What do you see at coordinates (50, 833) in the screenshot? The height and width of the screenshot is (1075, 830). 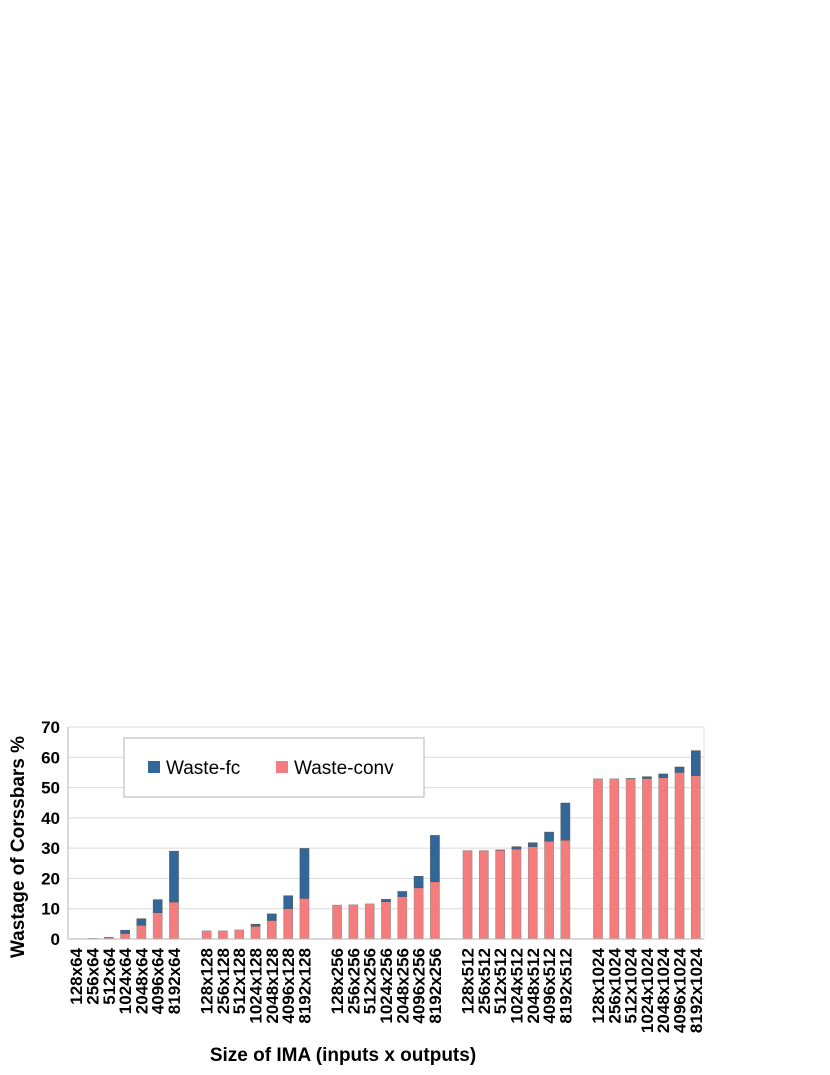 I see `y-tick-labels: 0 10 20 30 40 50 60 70` at bounding box center [50, 833].